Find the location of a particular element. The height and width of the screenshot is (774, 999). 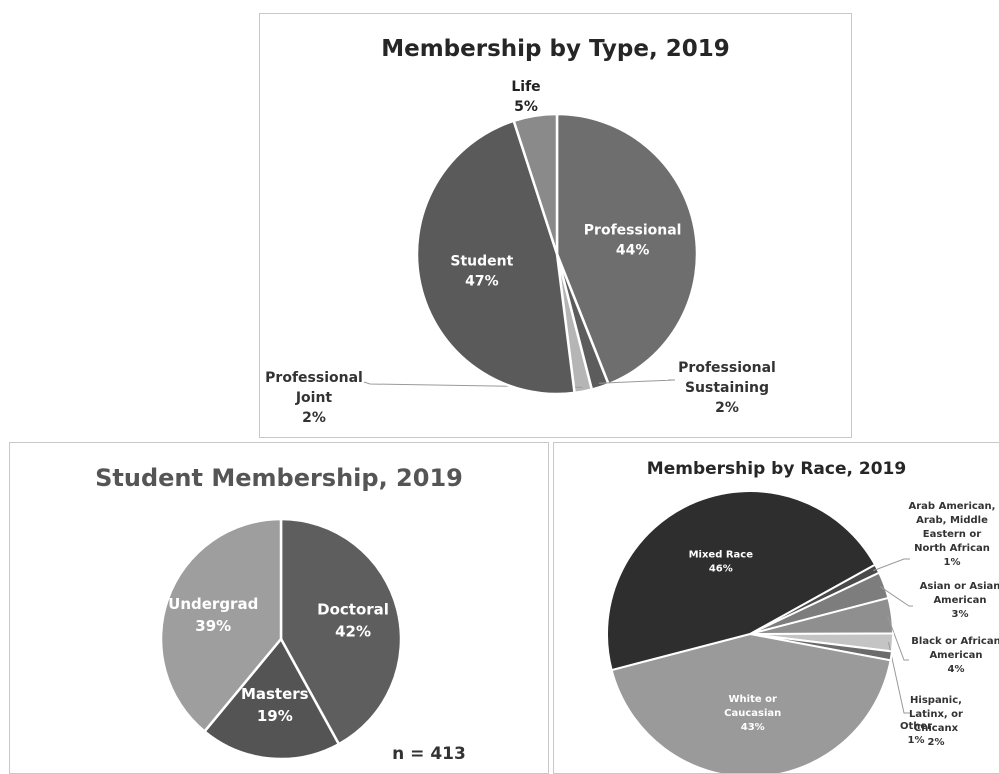

slice-label-black-or-african-american: Black or African American 4% is located at coordinates (955, 655).